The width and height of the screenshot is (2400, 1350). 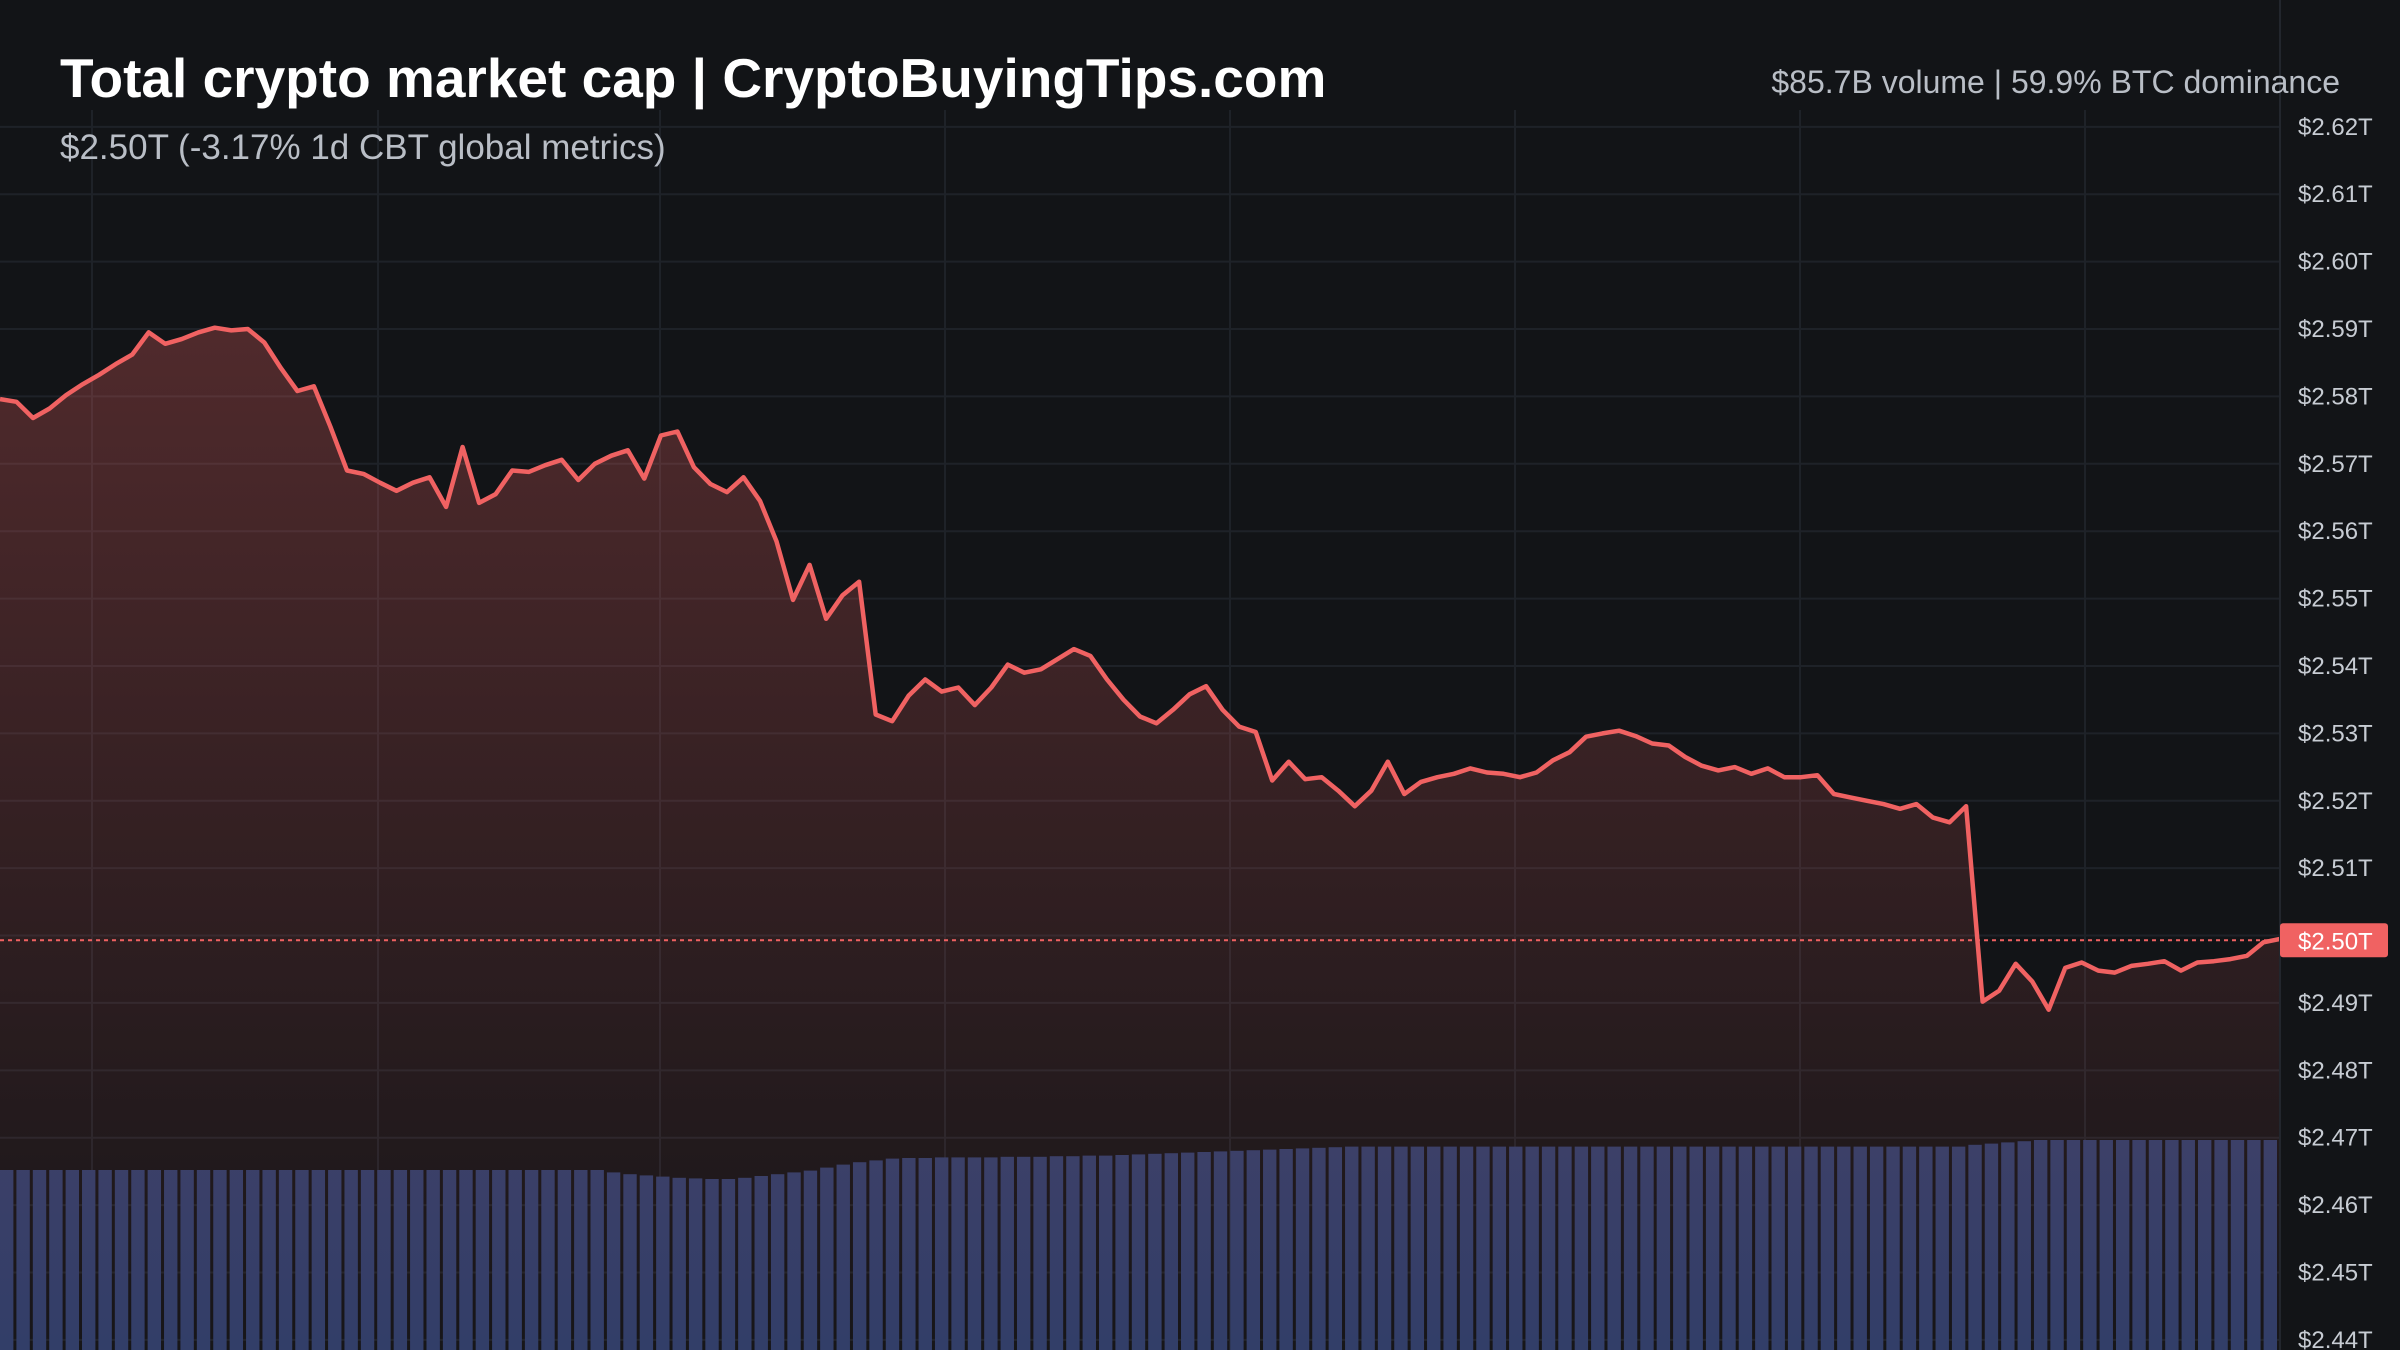 What do you see at coordinates (2335, 531) in the screenshot?
I see `y-tick-label: $2.56T` at bounding box center [2335, 531].